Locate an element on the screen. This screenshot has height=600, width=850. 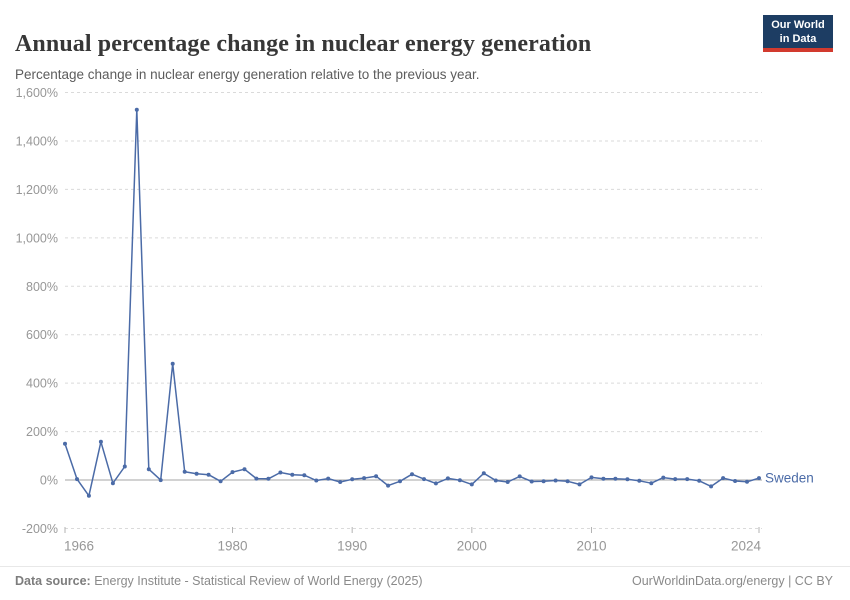
x-axis-tick-label: 1990 is located at coordinates (352, 546).